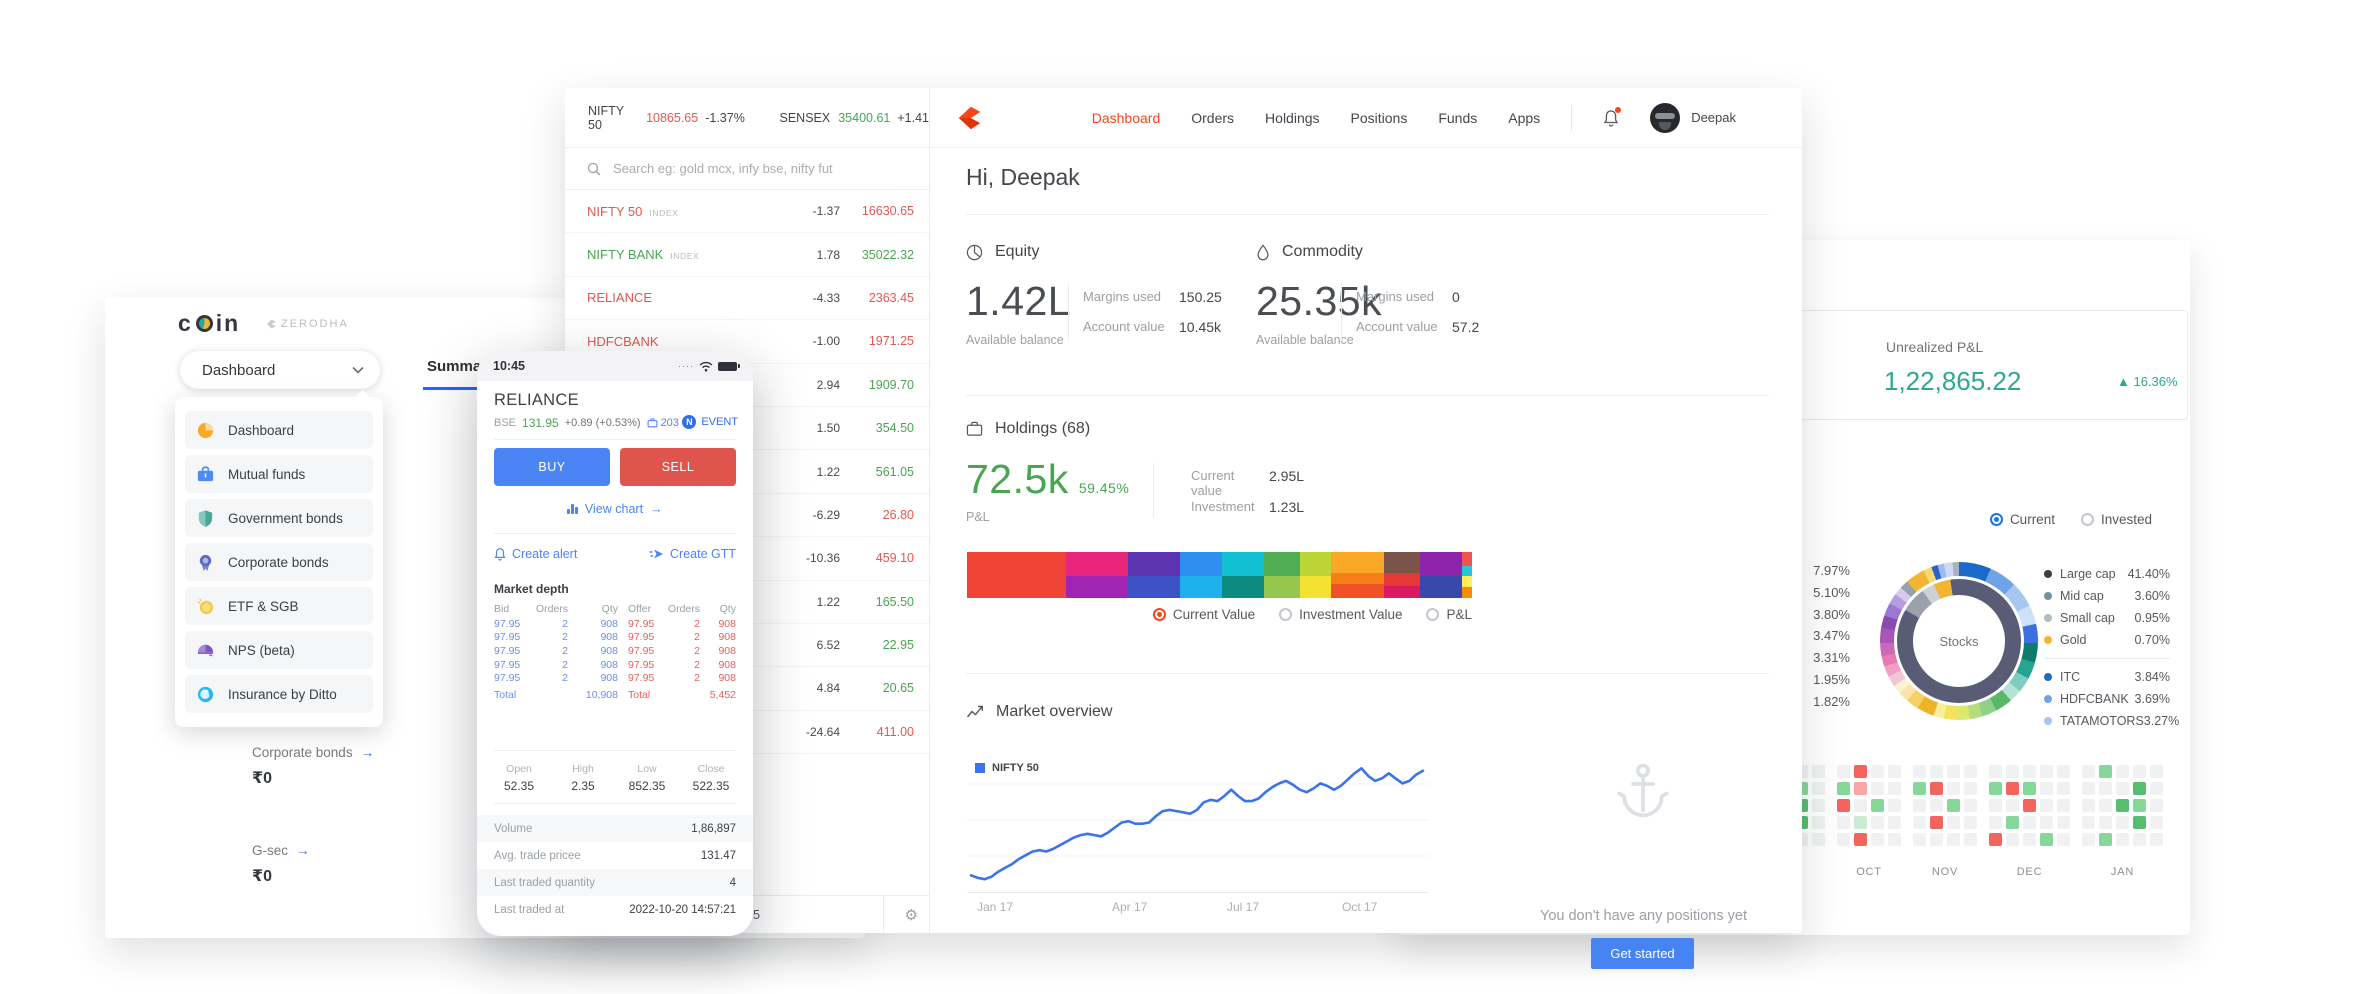 This screenshot has height=994, width=2362. What do you see at coordinates (1408, 297) in the screenshot?
I see `commodity-margins-row: Margins used 0` at bounding box center [1408, 297].